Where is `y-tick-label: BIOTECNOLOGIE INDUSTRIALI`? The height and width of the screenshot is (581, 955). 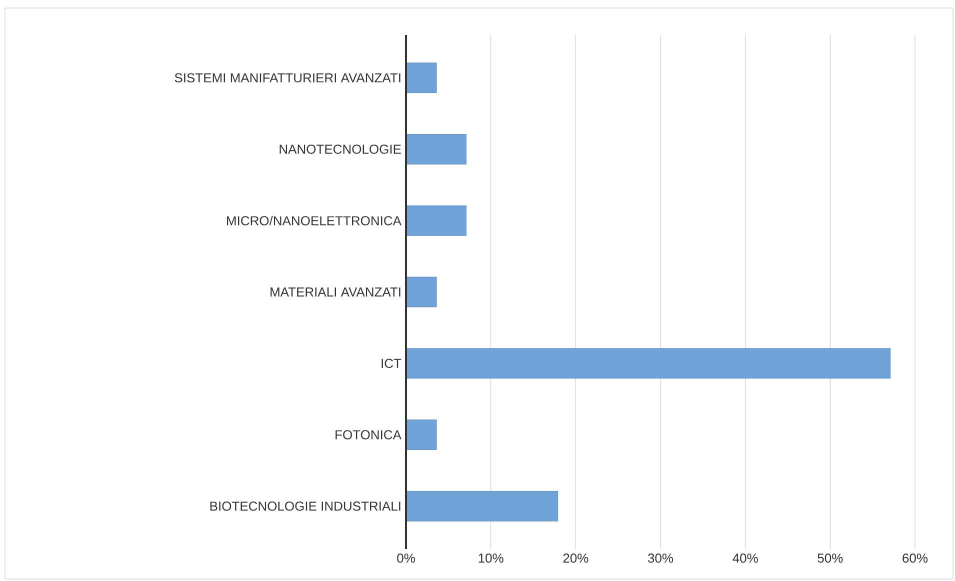 y-tick-label: BIOTECNOLOGIE INDUSTRIALI is located at coordinates (305, 506).